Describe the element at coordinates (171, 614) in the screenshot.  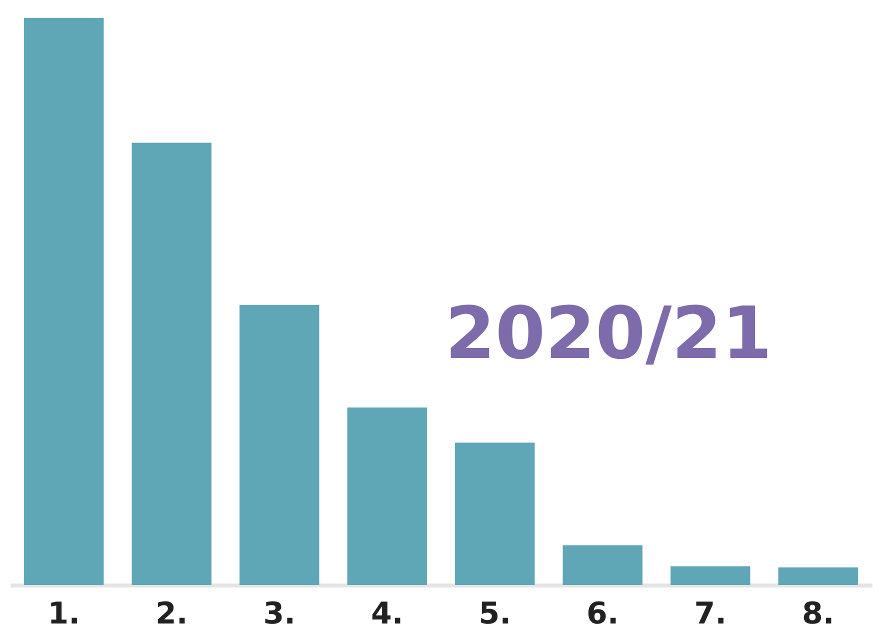
I see `x-tick-label: 2.` at that location.